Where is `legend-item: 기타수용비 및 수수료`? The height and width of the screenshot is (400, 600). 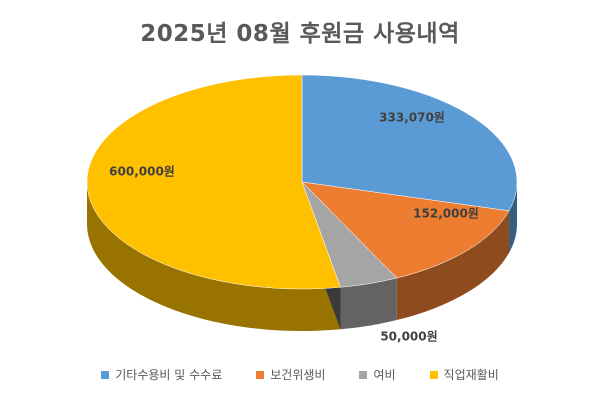
legend-item: 기타수용비 및 수수료 is located at coordinates (161, 374).